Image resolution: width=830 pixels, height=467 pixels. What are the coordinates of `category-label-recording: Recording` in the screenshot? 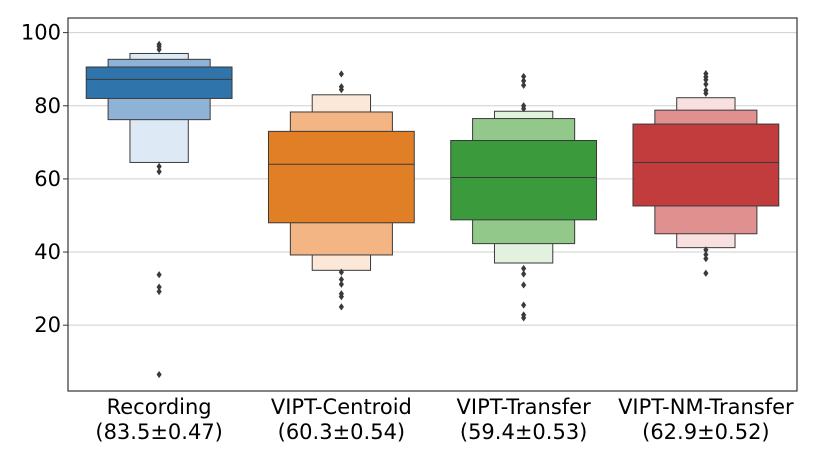 It's located at (159, 407).